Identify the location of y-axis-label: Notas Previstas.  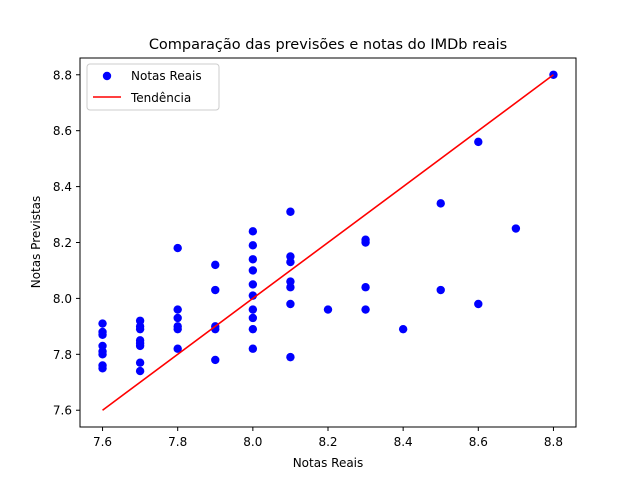
(36, 242).